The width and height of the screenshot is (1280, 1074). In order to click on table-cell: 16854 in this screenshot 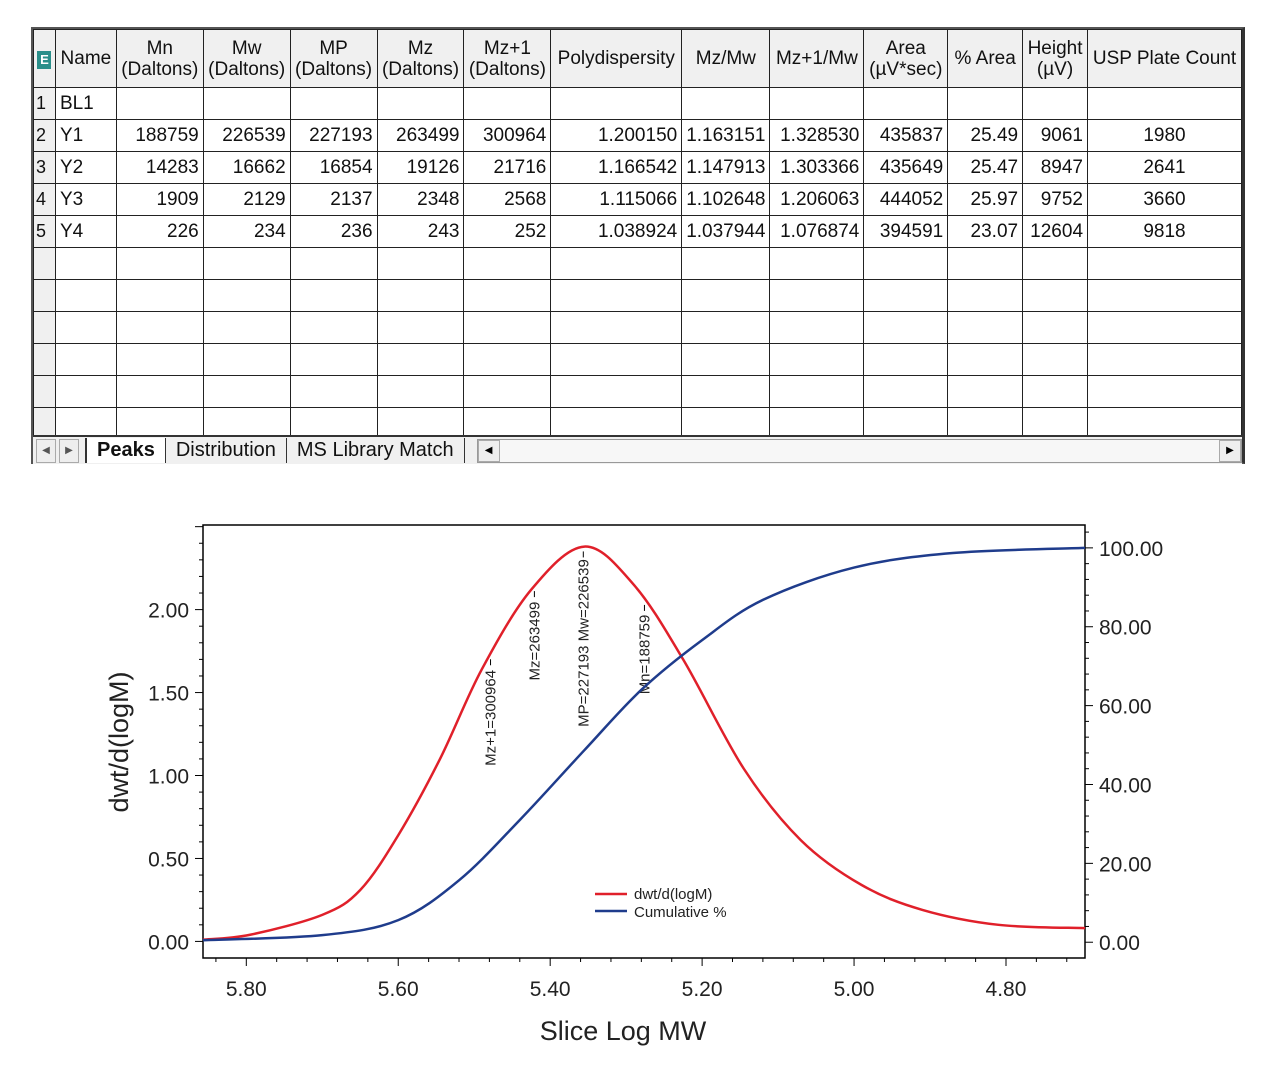, I will do `click(333, 167)`.